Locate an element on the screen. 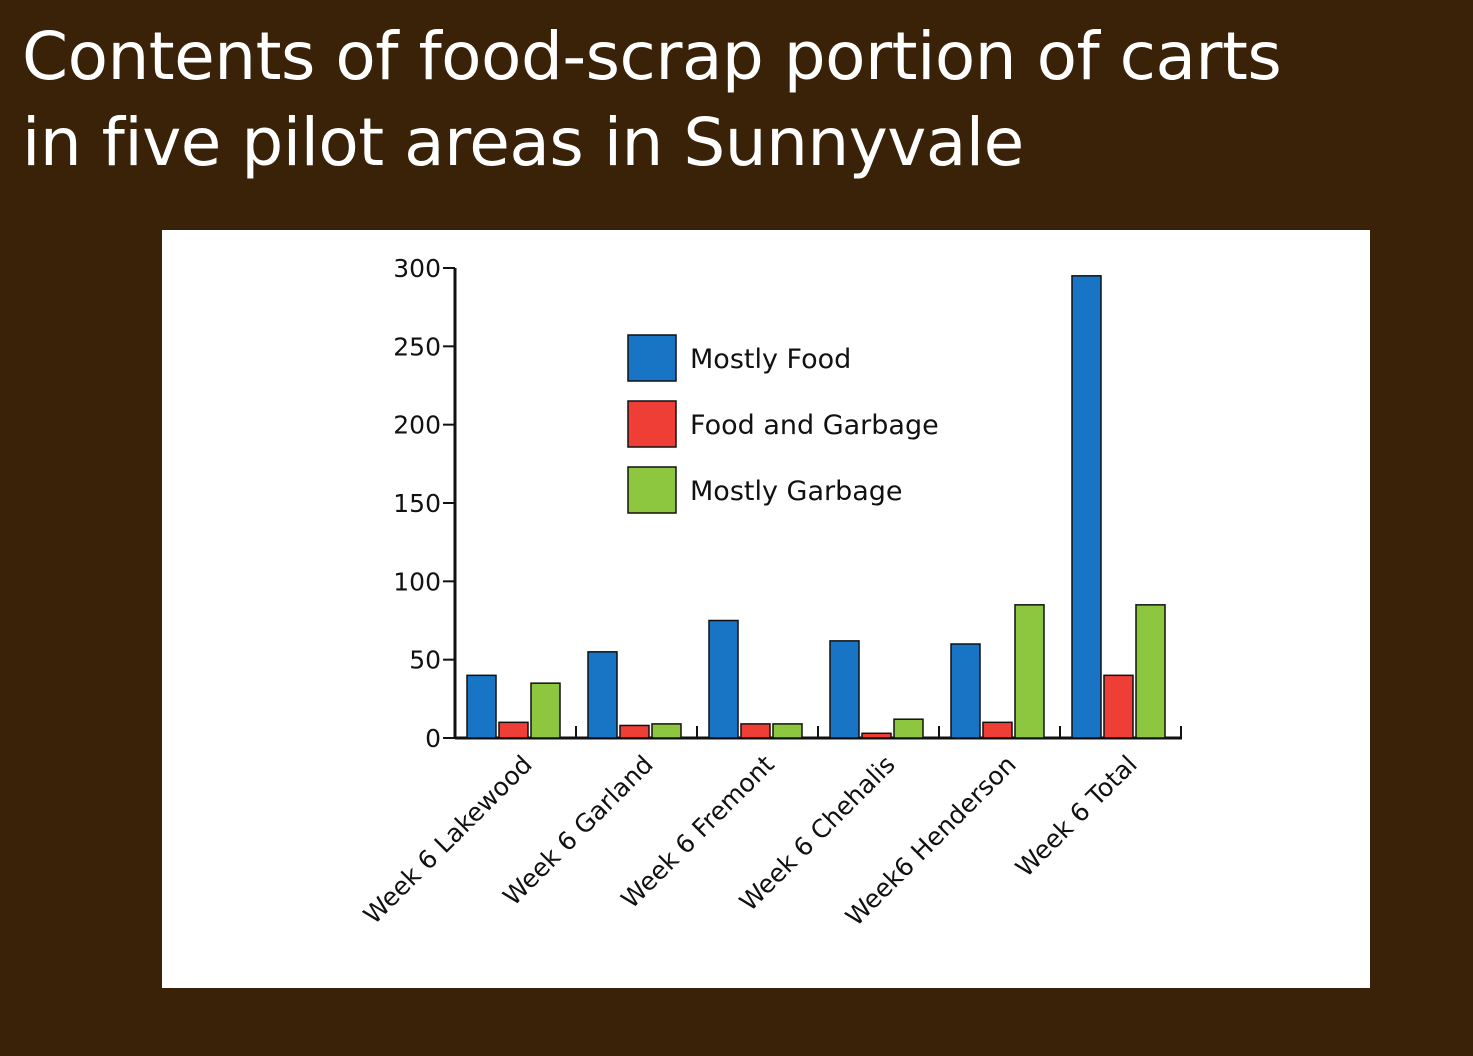 This screenshot has height=1056, width=1473. x-axis is located at coordinates (818, 733).